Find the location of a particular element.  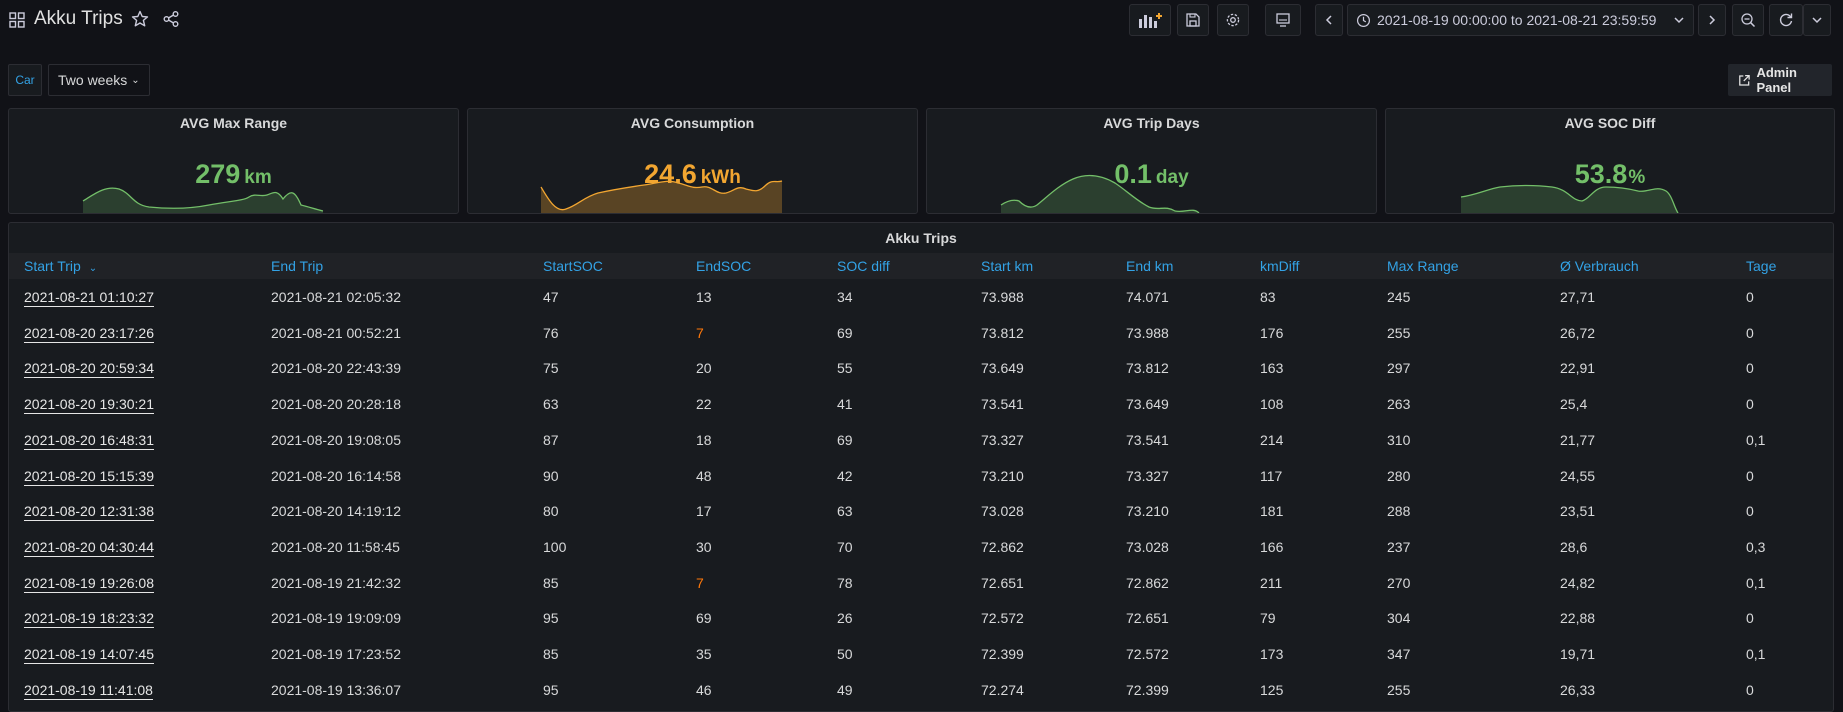

chevron-left-icon is located at coordinates (1328, 20).